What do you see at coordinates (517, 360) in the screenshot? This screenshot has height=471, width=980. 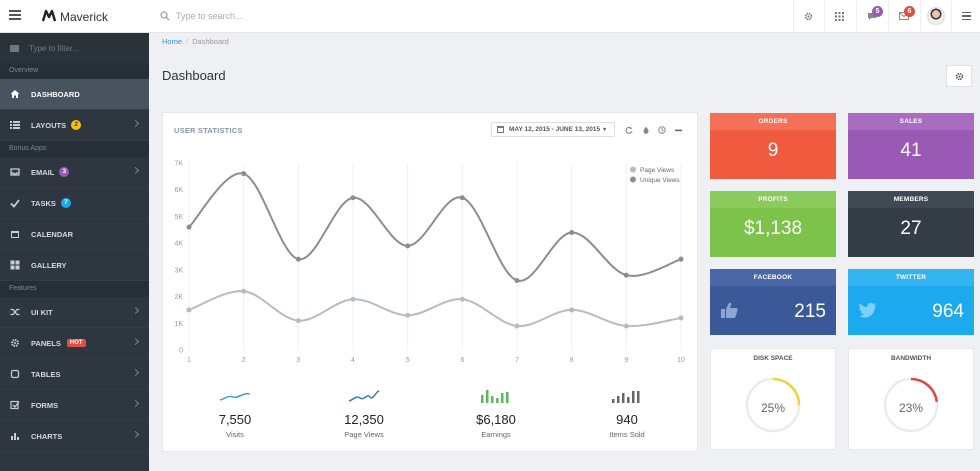 I see `x-tick-label: 7` at bounding box center [517, 360].